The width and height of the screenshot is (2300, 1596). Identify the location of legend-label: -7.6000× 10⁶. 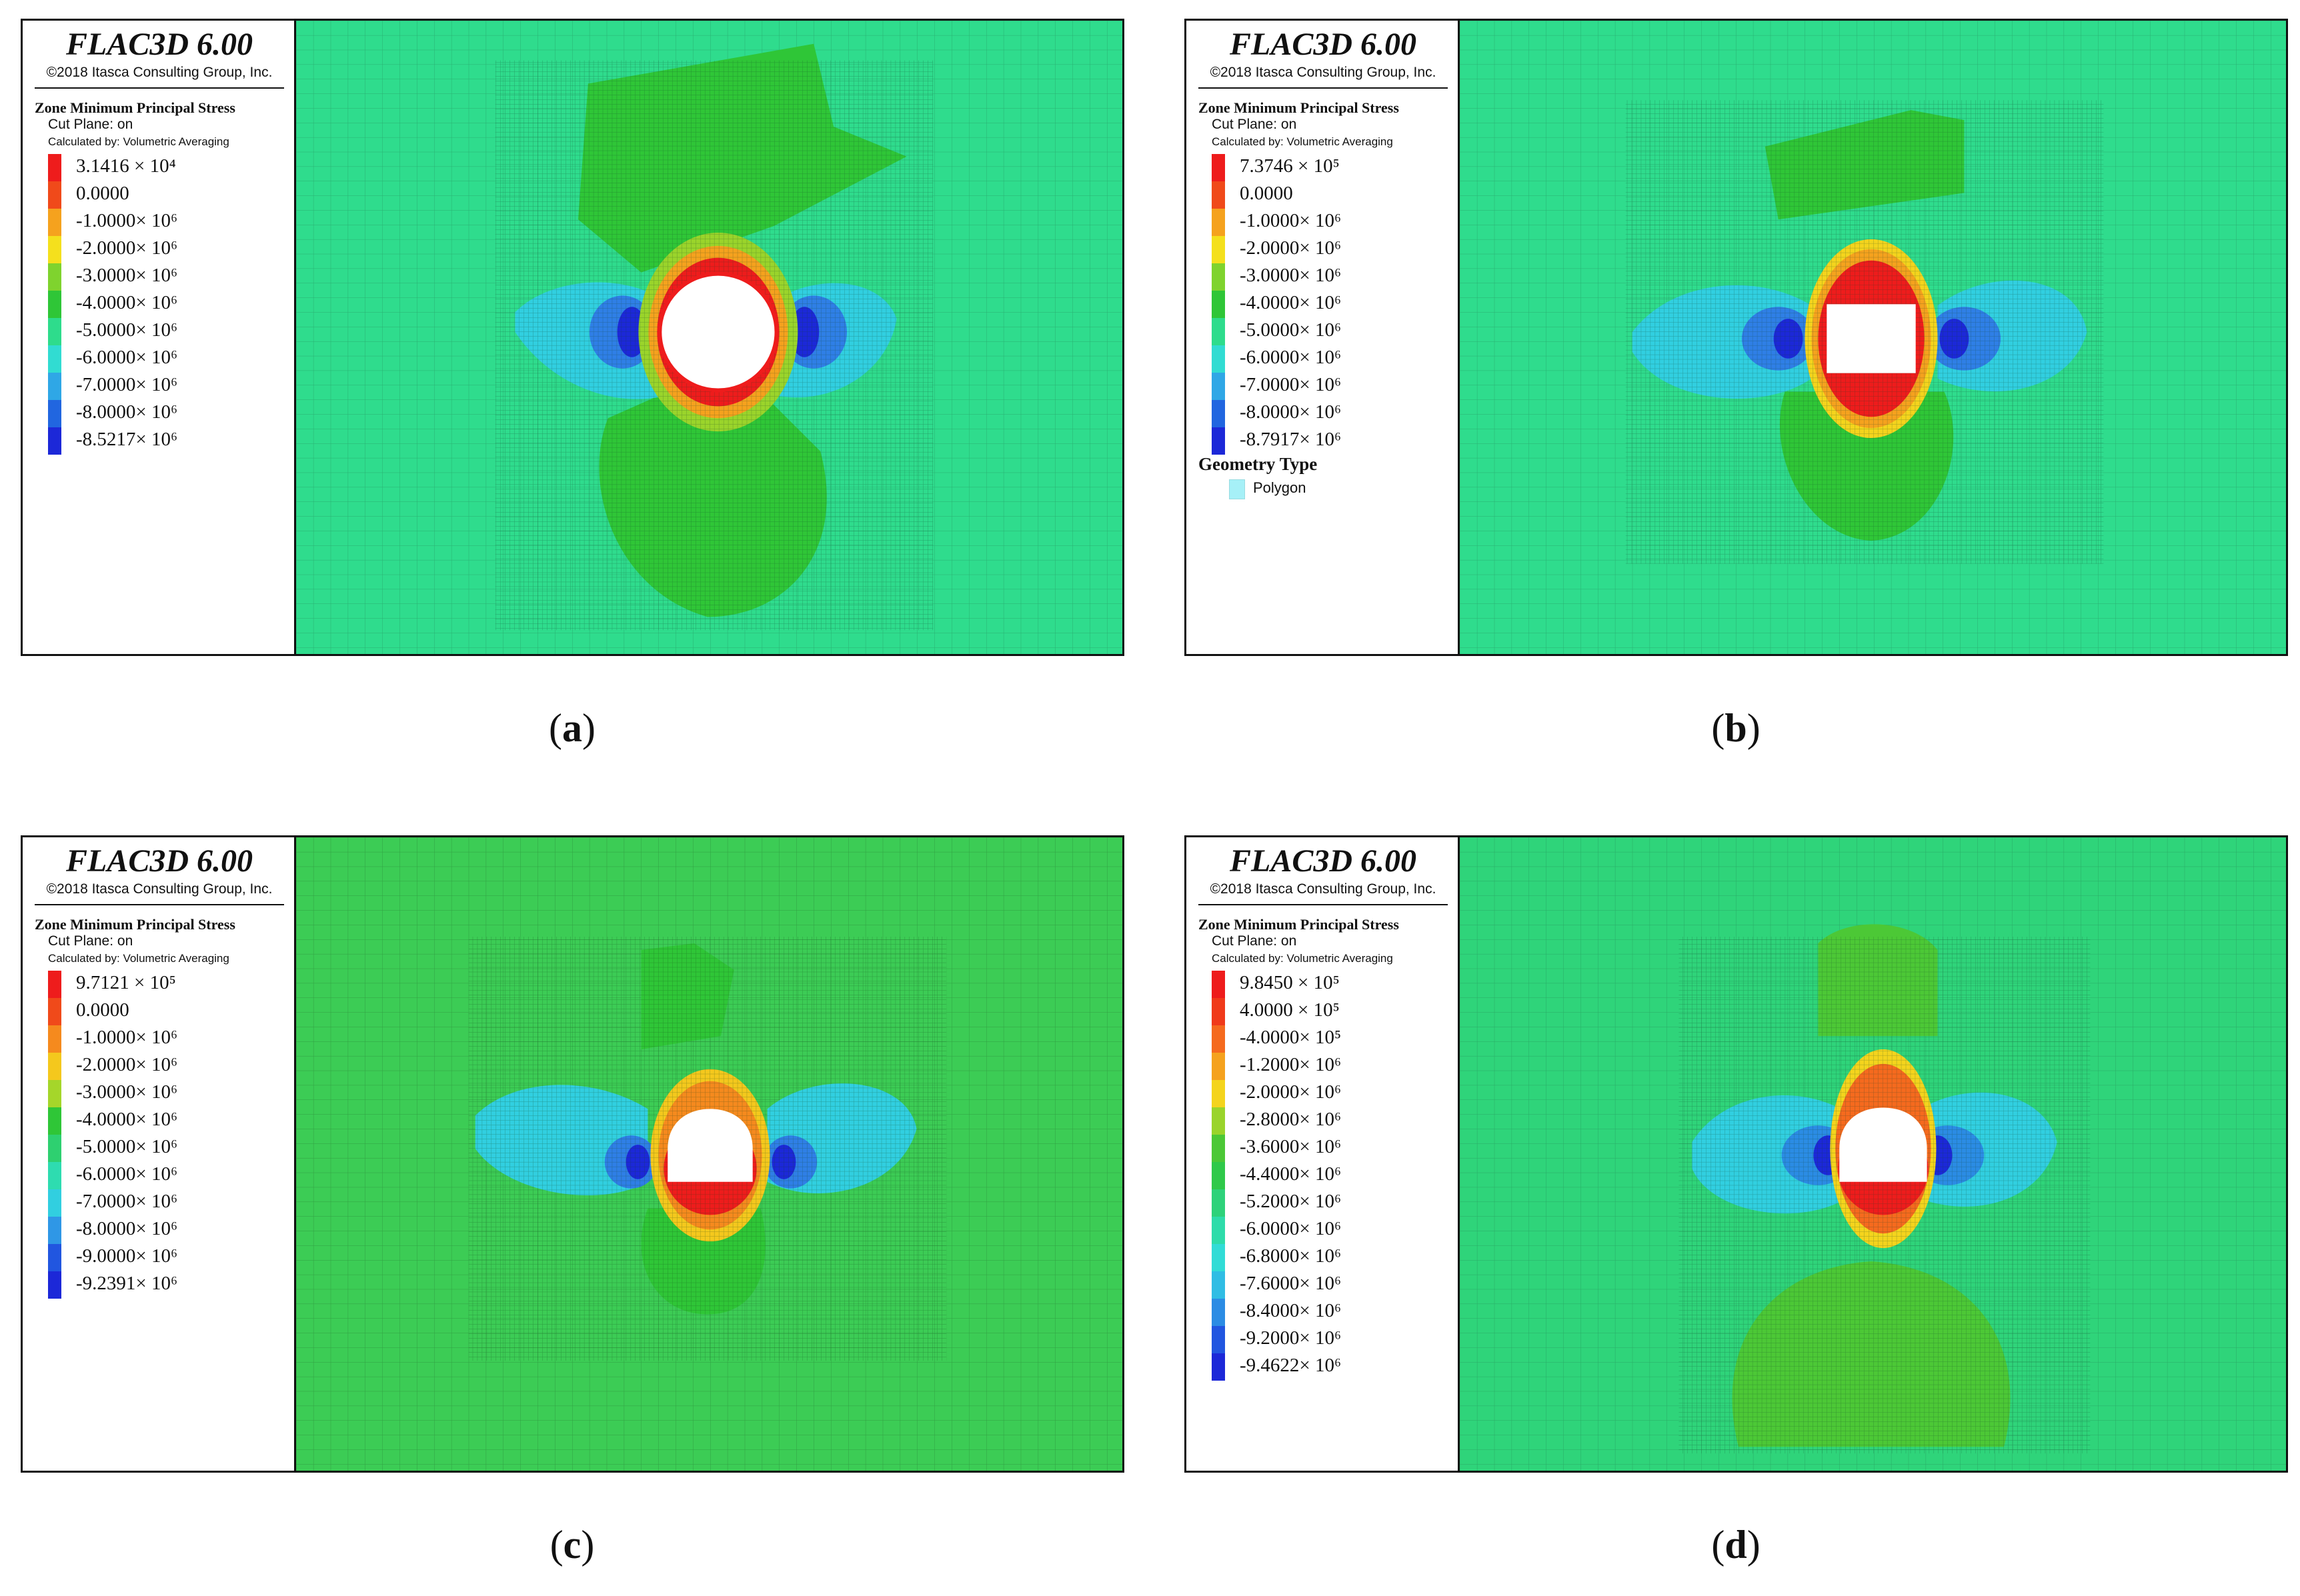
(1291, 1283).